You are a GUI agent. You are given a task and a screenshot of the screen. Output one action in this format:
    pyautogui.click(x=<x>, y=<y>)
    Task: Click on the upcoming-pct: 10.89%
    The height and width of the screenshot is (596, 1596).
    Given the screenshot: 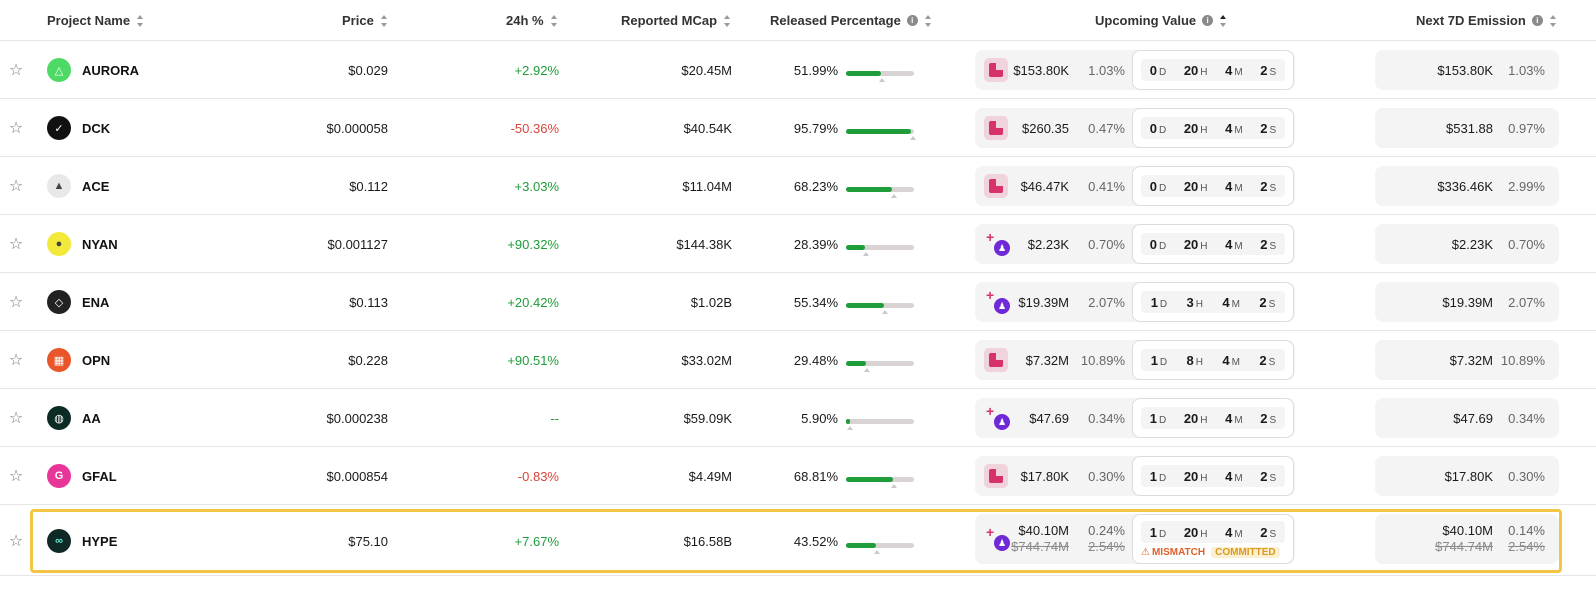 What is the action you would take?
    pyautogui.click(x=1102, y=360)
    